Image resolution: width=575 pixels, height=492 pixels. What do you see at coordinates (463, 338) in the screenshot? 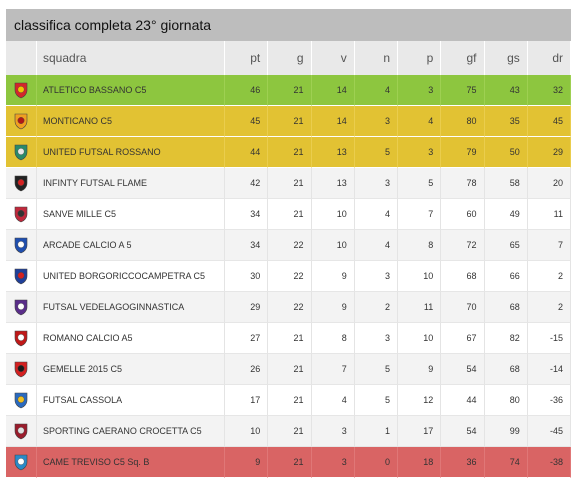
I see `stat-gf: 67` at bounding box center [463, 338].